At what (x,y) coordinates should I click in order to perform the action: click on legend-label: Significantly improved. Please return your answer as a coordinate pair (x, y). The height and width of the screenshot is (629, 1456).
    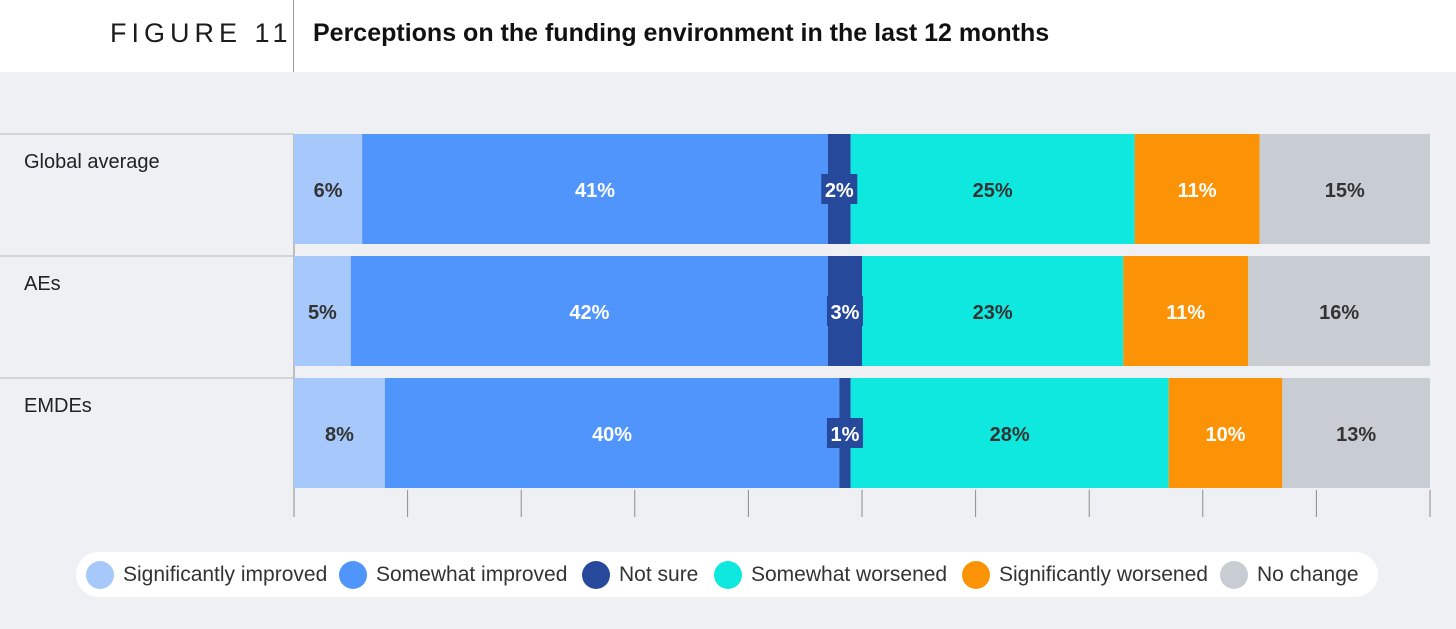
    Looking at the image, I should click on (225, 574).